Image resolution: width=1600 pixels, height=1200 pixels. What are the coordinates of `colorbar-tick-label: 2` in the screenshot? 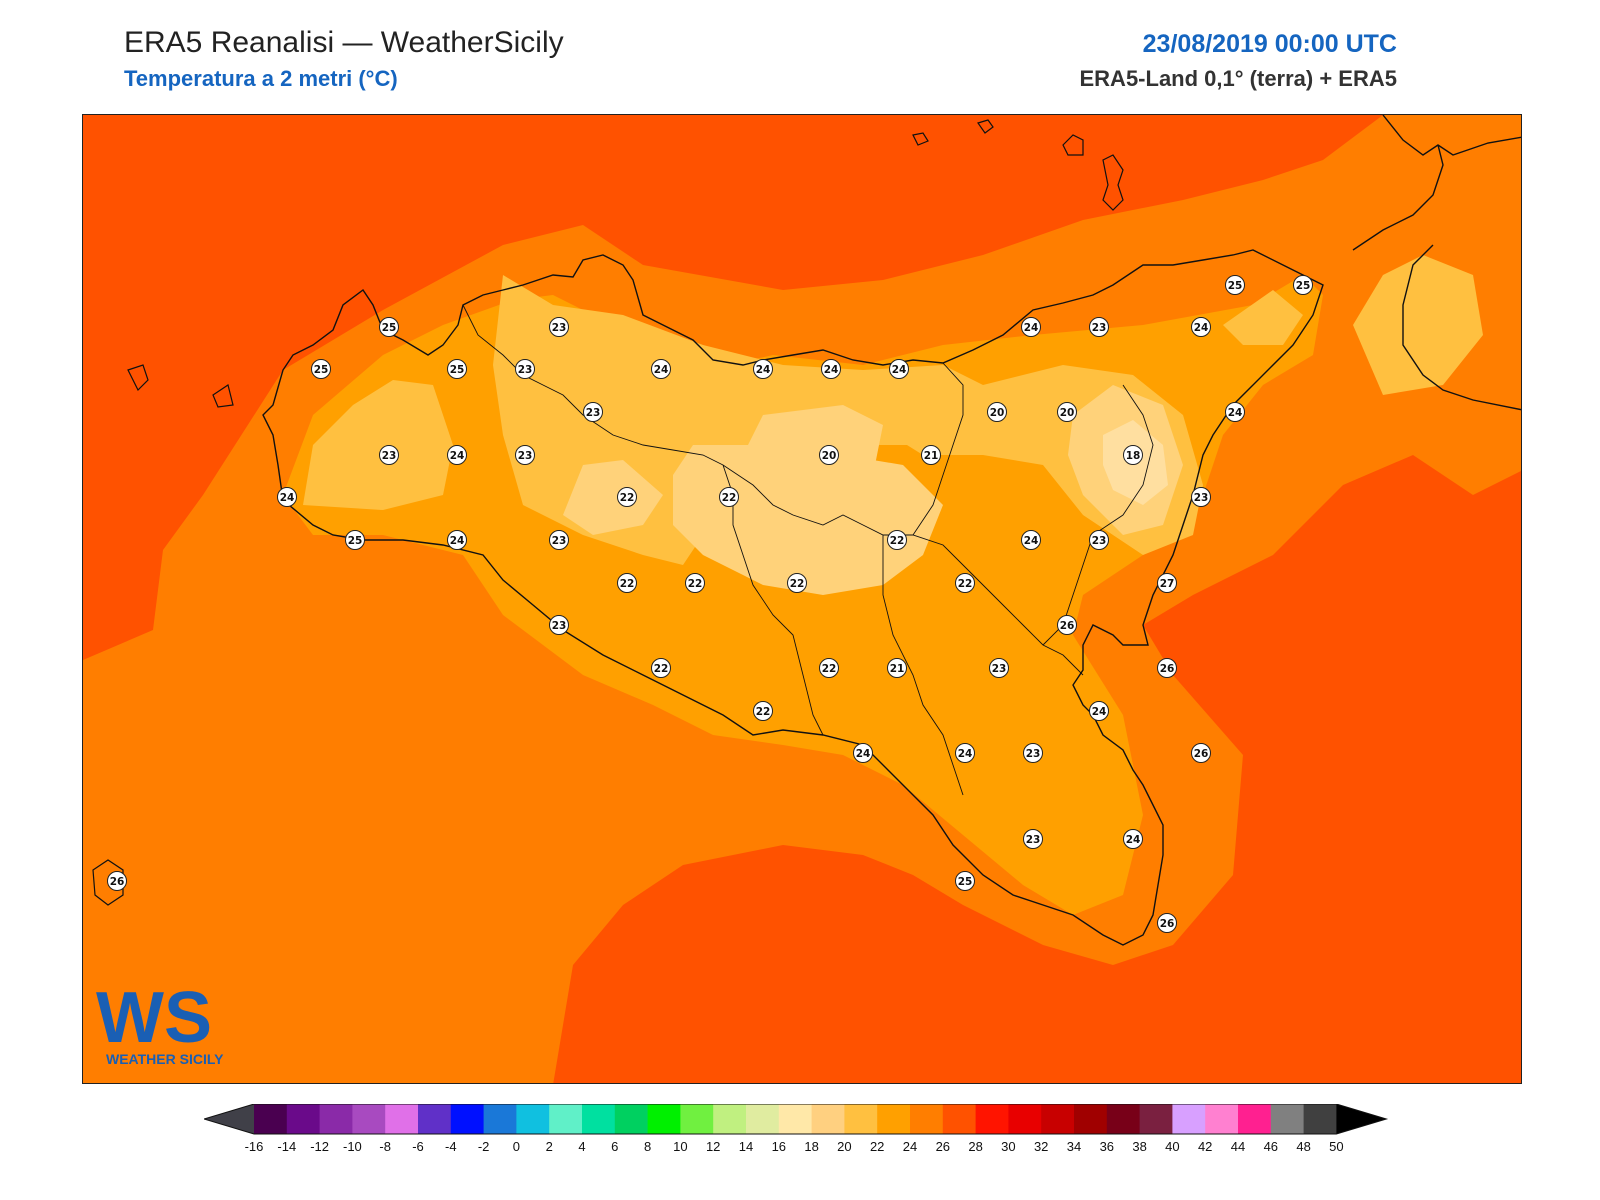 It's located at (549, 1146).